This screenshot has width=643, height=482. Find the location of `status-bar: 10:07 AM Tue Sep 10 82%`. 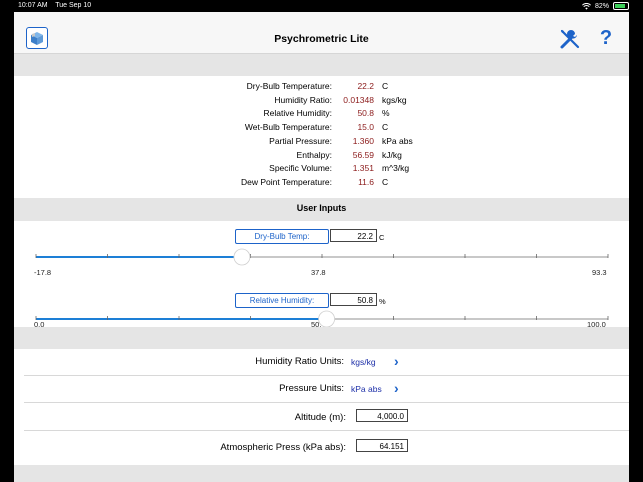

status-bar: 10:07 AM Tue Sep 10 82% is located at coordinates (321, 6).